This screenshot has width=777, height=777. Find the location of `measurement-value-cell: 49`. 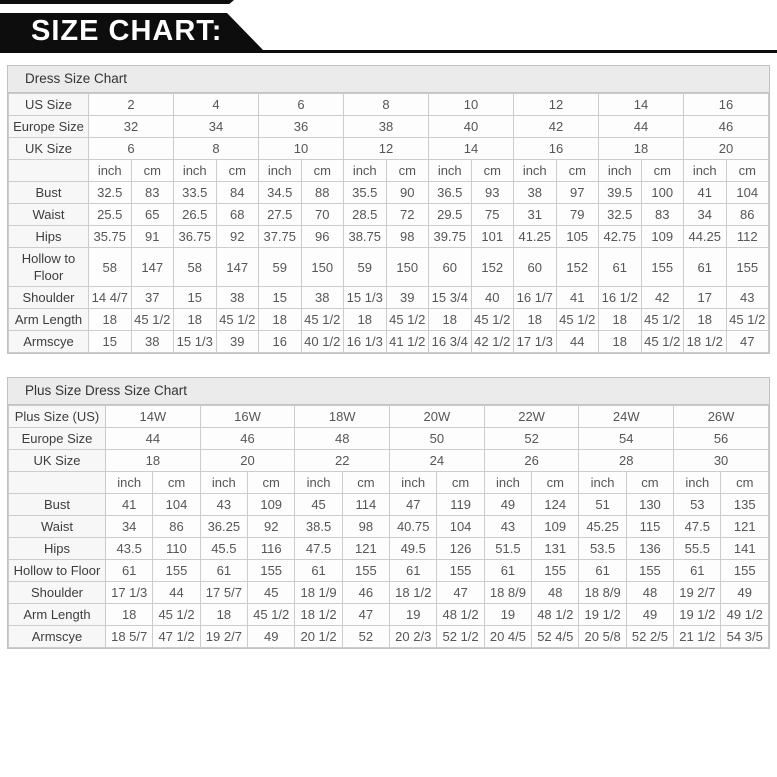

measurement-value-cell: 49 is located at coordinates (650, 614).